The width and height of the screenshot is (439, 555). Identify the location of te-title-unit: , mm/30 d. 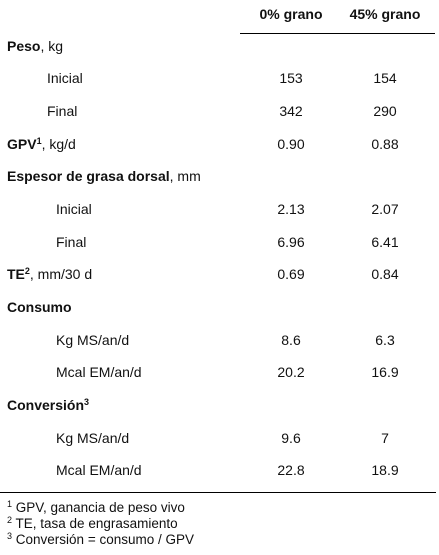
(61, 274).